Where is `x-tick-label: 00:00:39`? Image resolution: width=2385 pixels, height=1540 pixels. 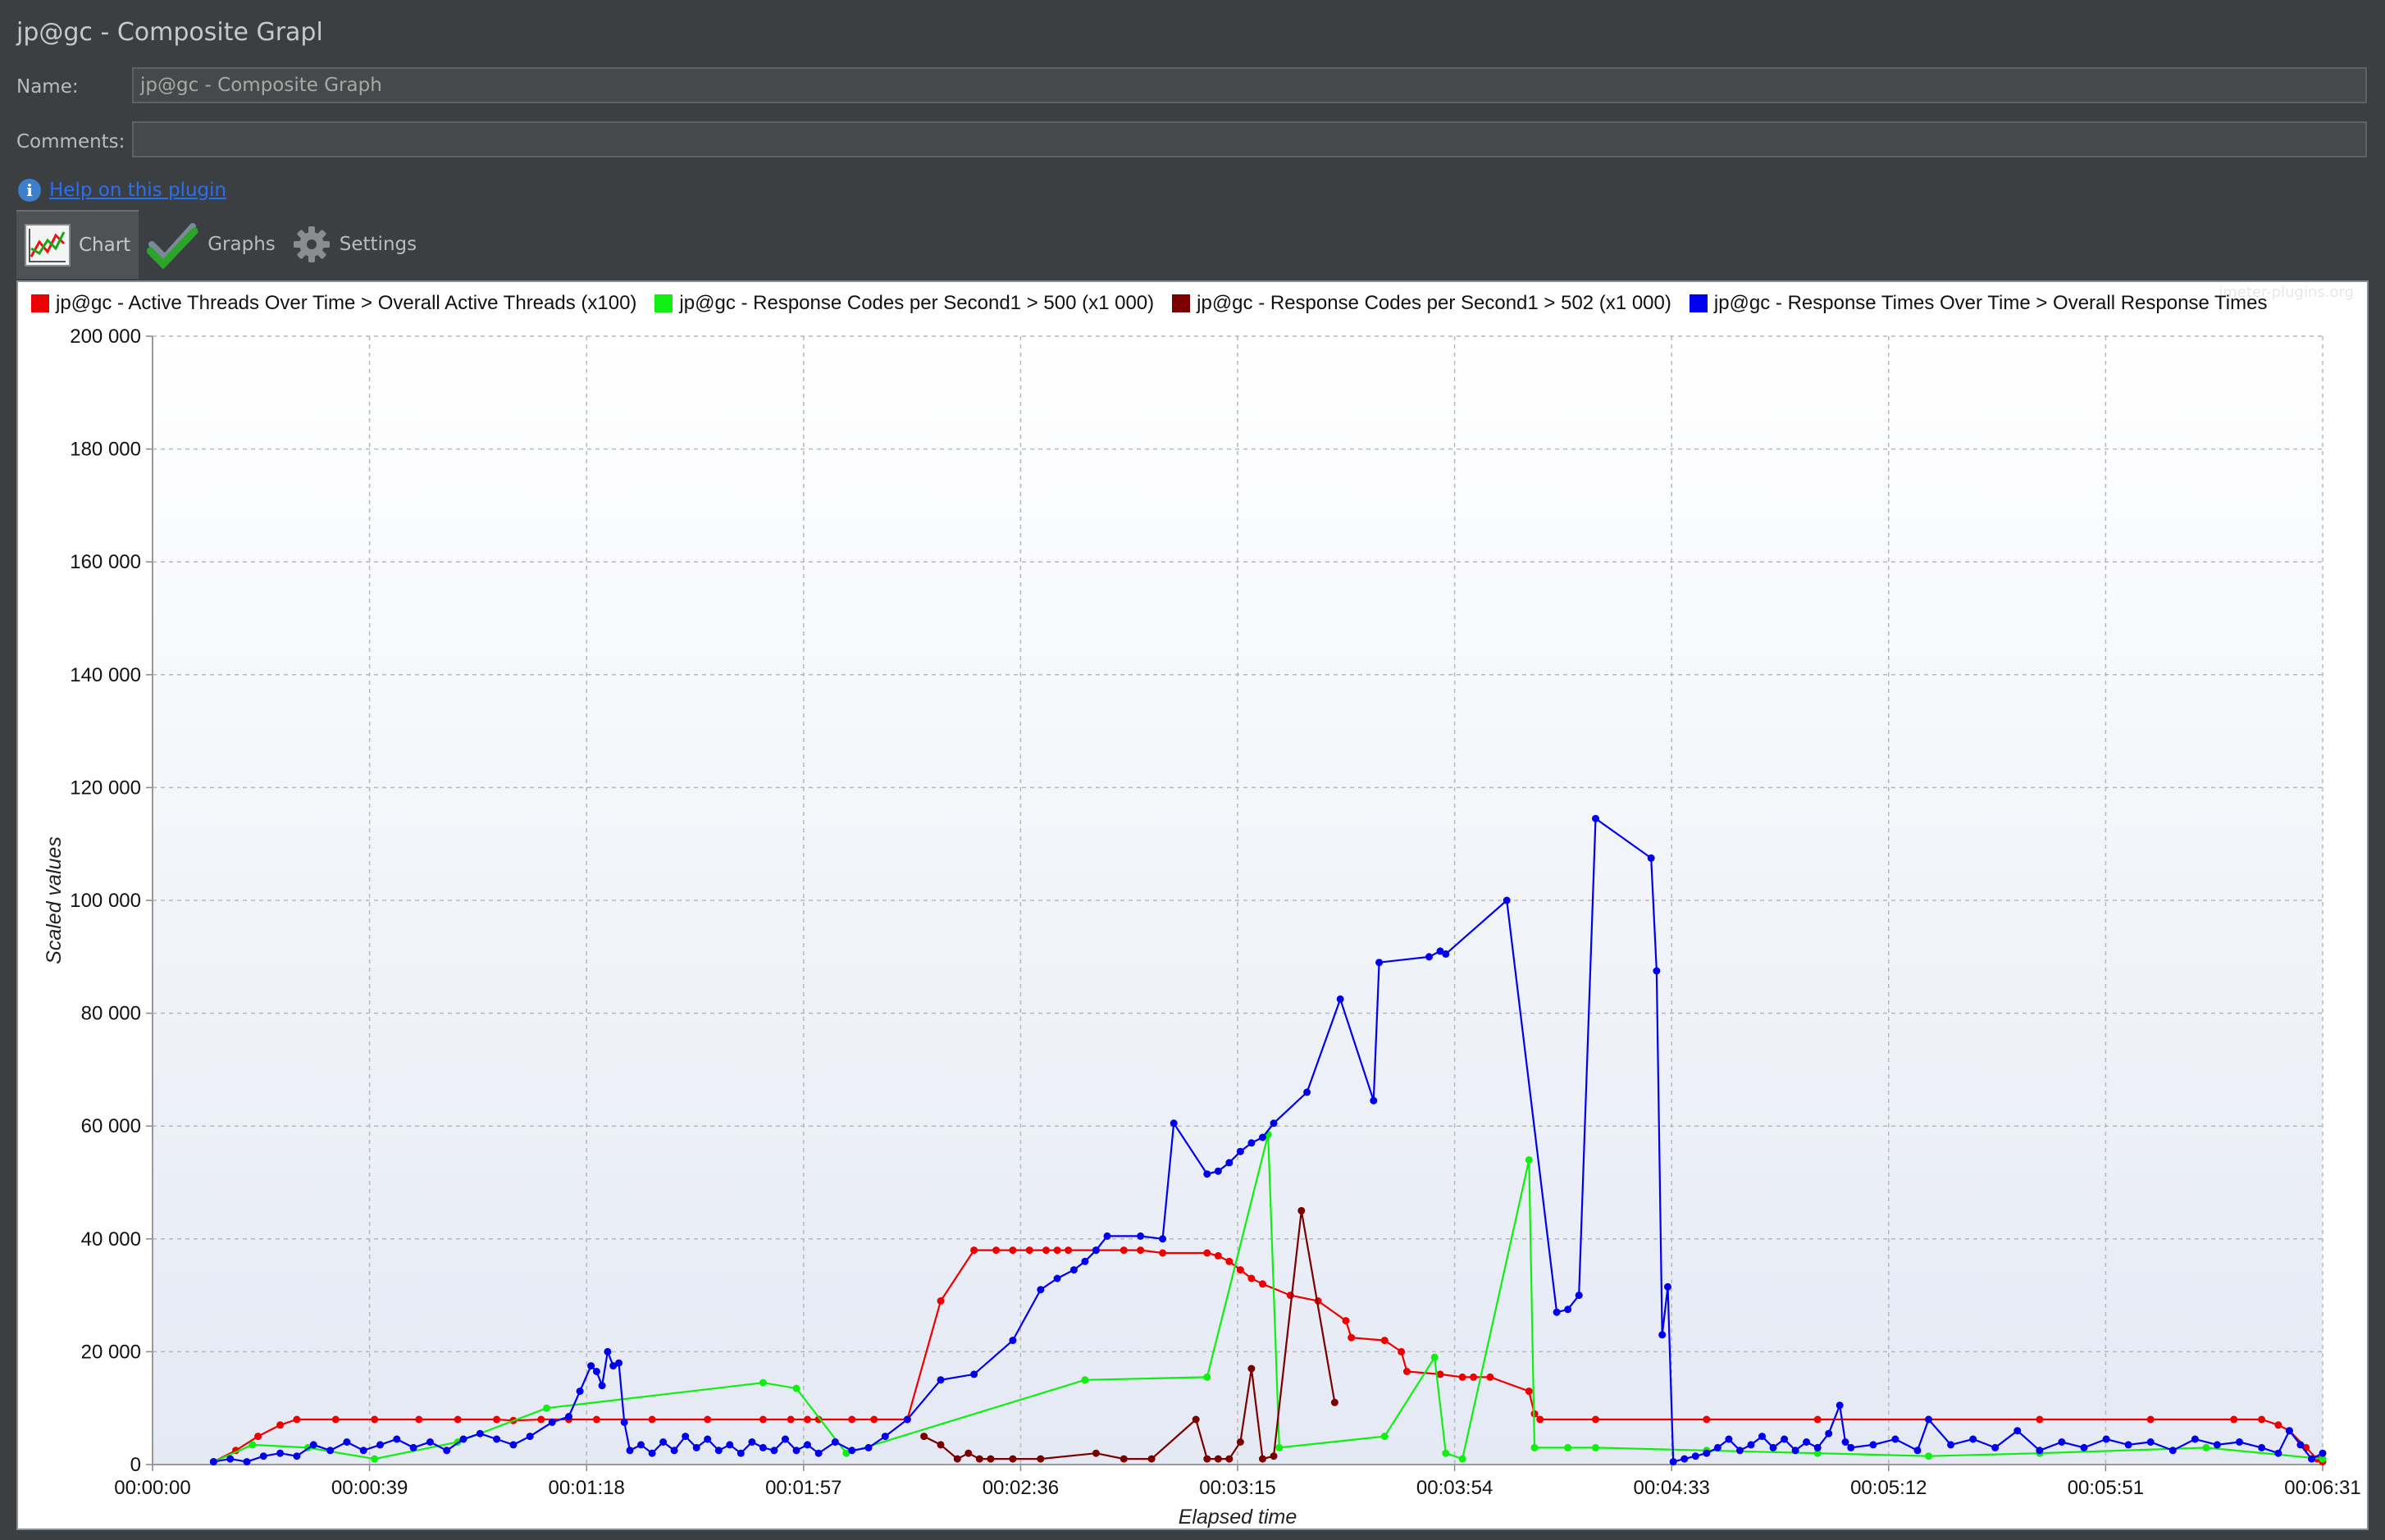
x-tick-label: 00:00:39 is located at coordinates (369, 1488).